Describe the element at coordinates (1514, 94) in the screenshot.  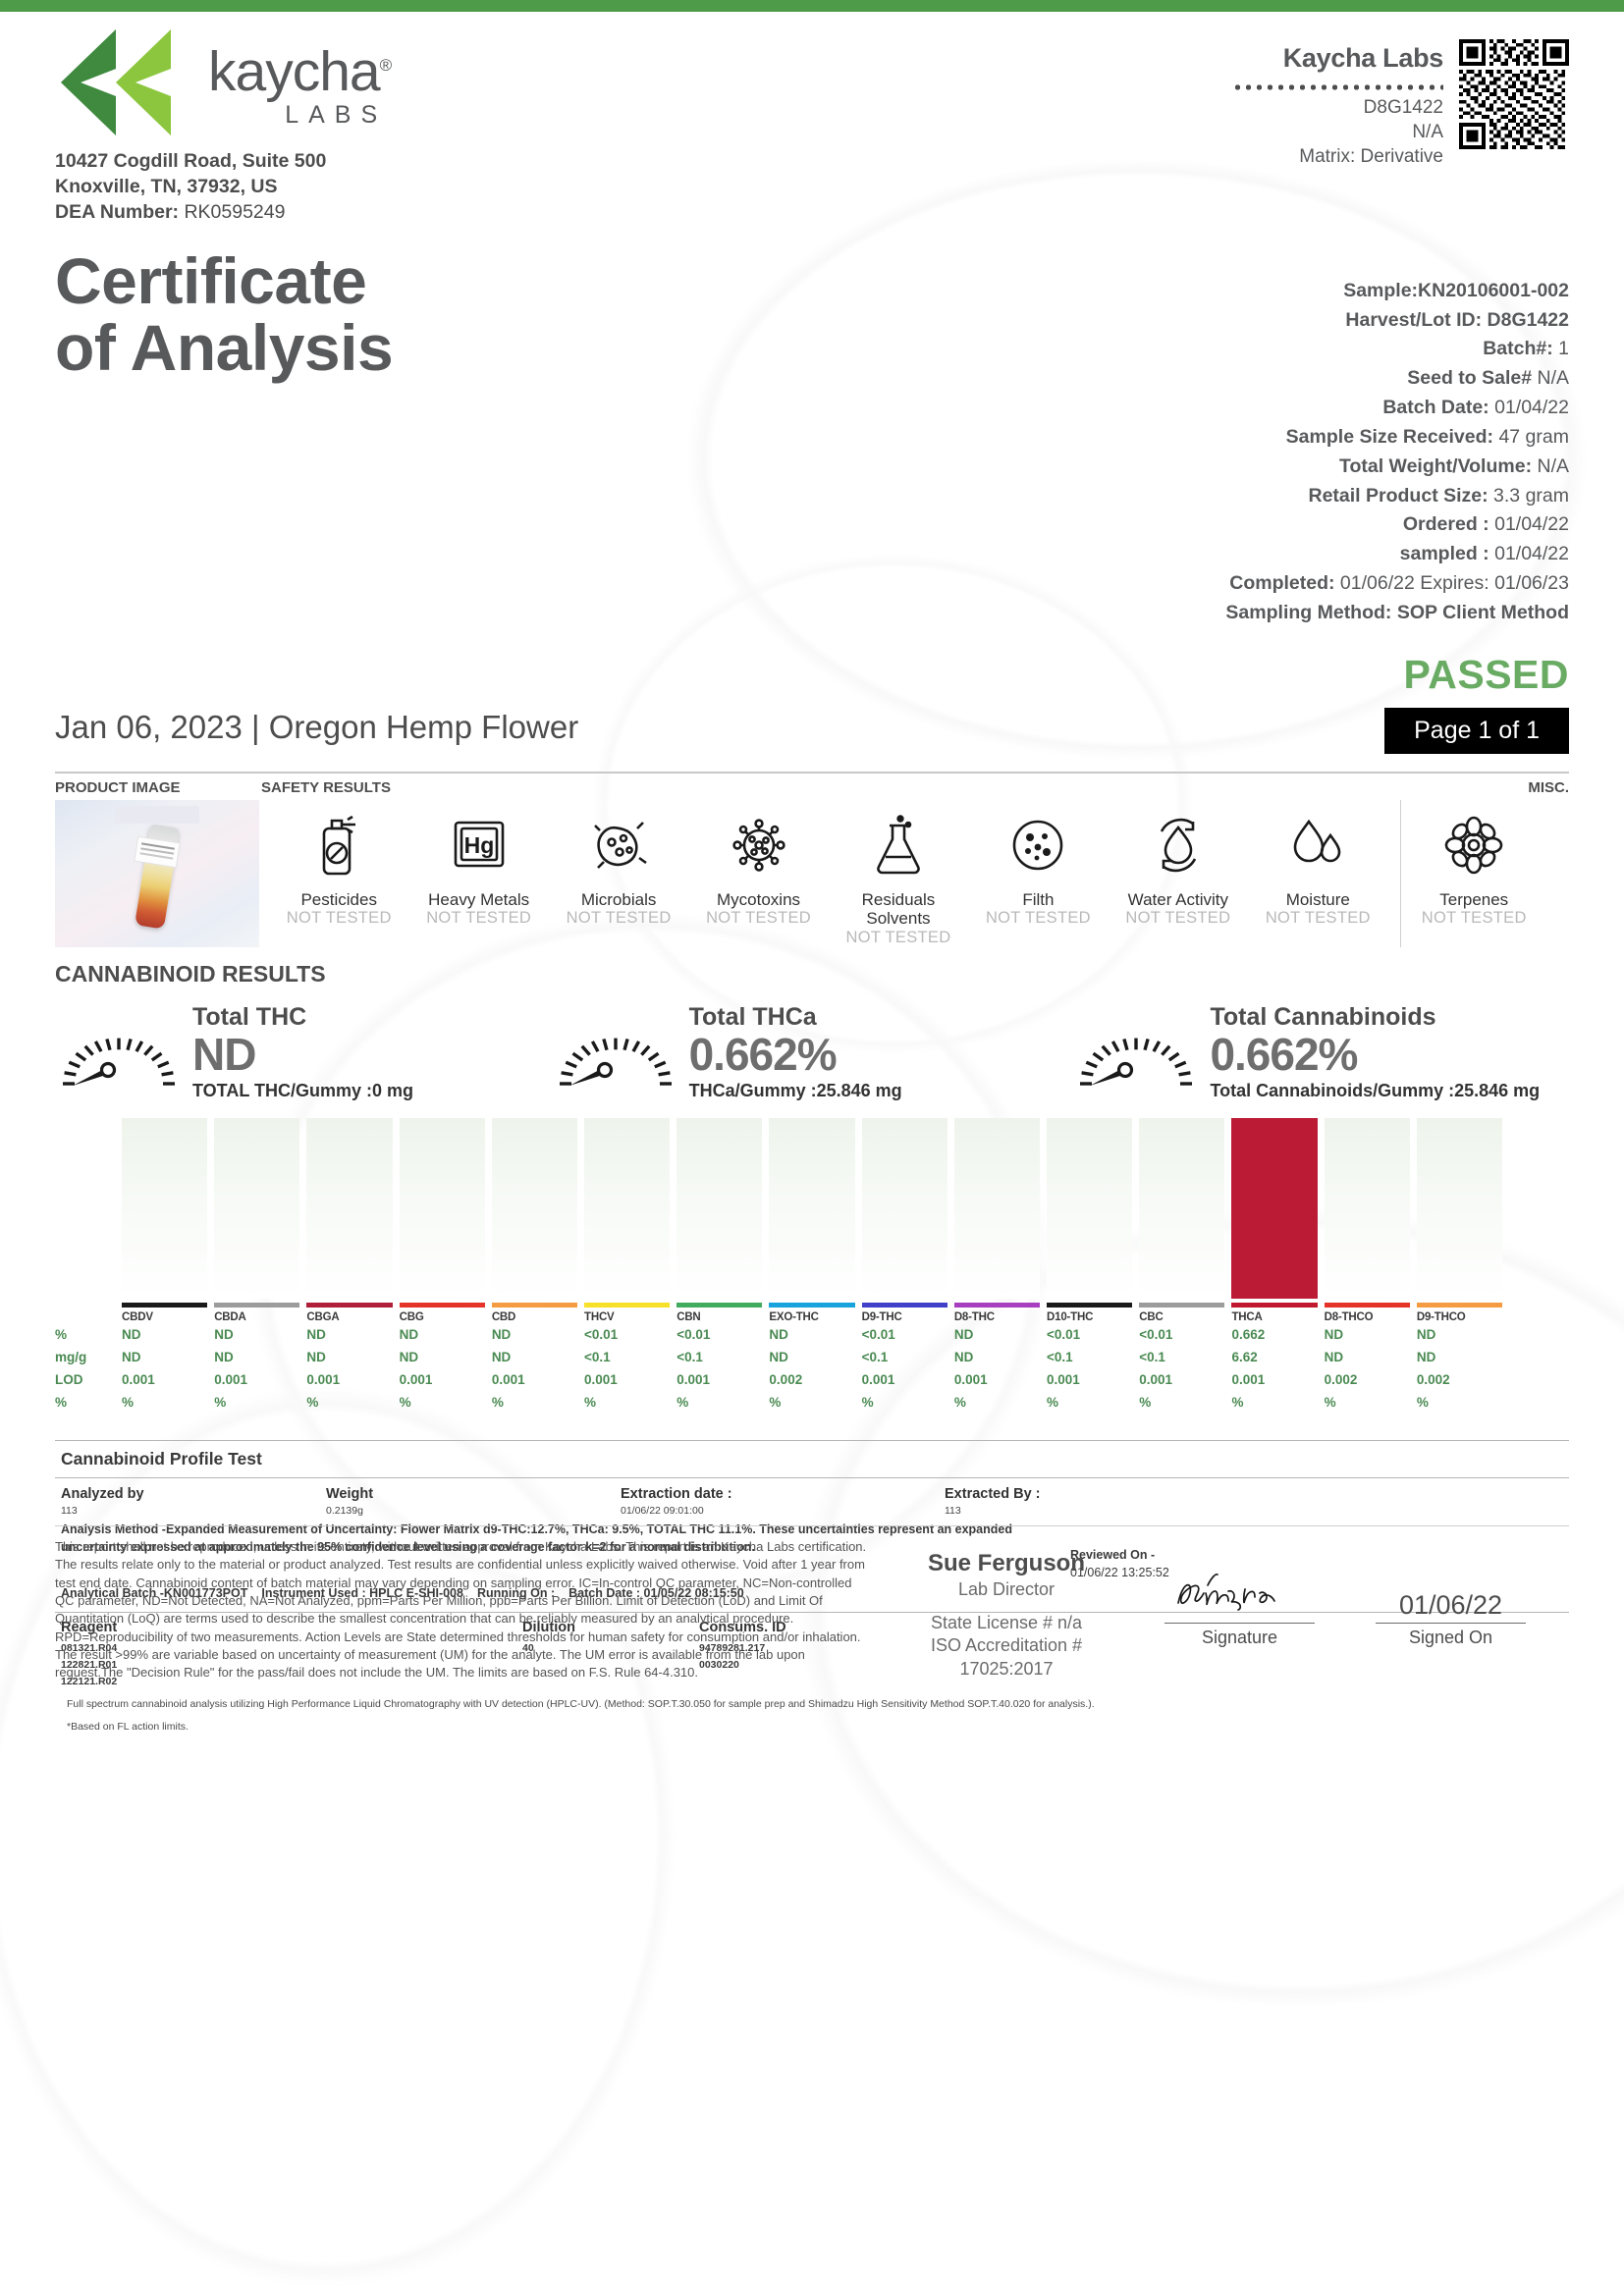
I see `qr-code-icon` at that location.